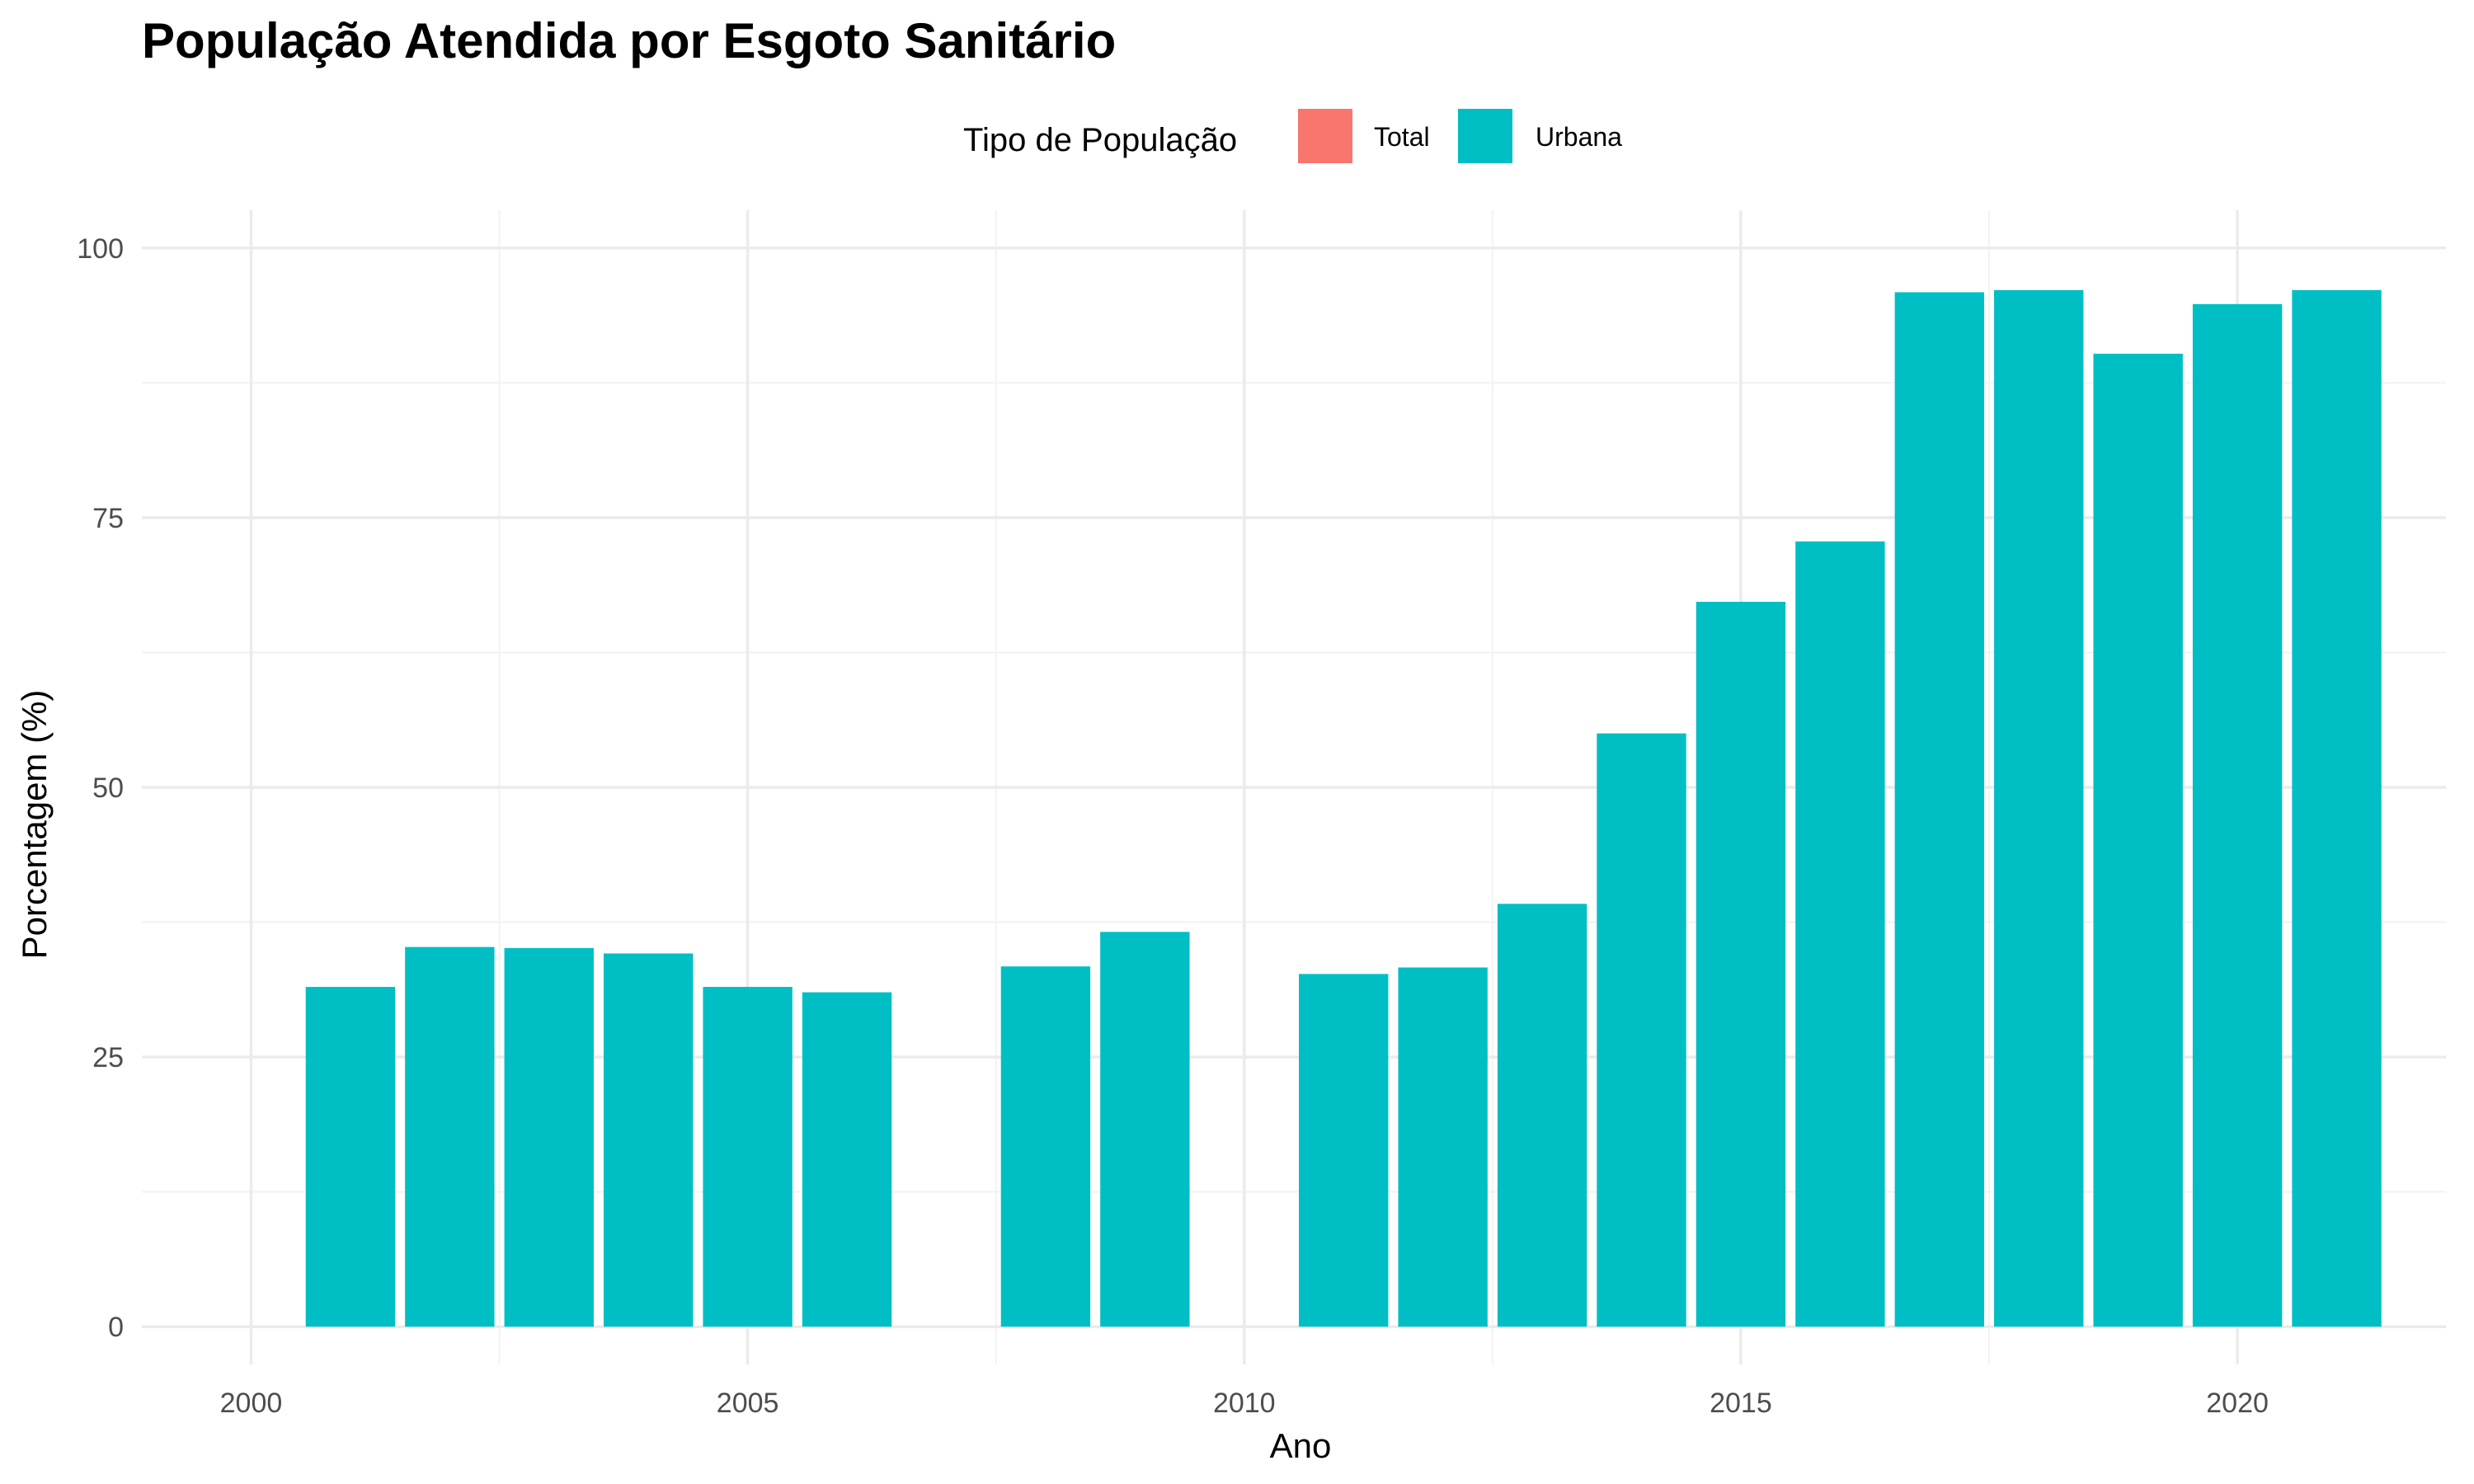 Image resolution: width=2474 pixels, height=1484 pixels. Describe the element at coordinates (1741, 964) in the screenshot. I see `bar-2015` at that location.